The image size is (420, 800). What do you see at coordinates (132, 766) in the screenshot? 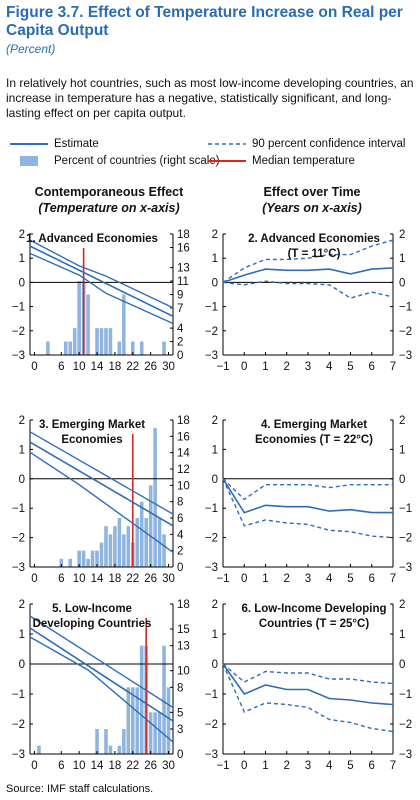
I see `panel-5-x-tick-5: 22` at bounding box center [132, 766].